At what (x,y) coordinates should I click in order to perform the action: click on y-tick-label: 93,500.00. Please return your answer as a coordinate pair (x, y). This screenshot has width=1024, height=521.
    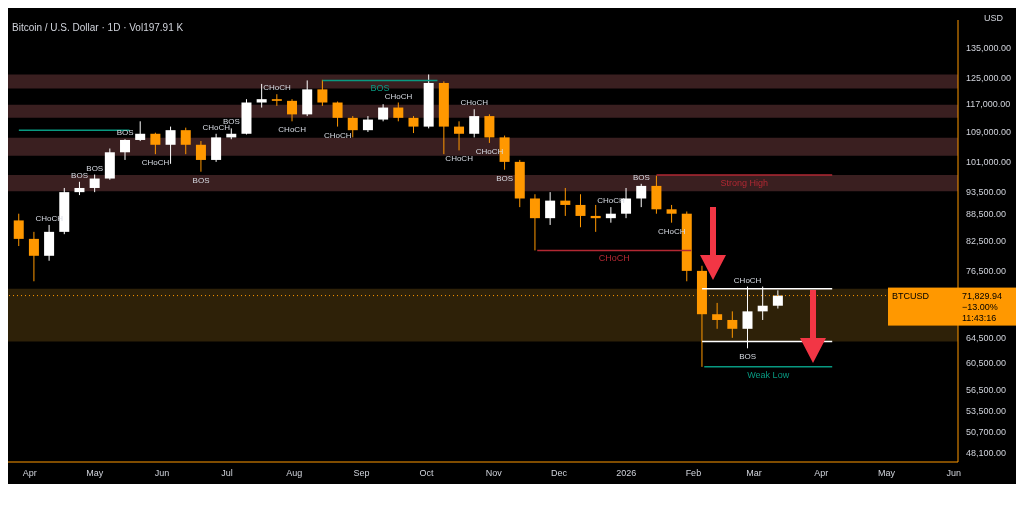
    Looking at the image, I should click on (986, 192).